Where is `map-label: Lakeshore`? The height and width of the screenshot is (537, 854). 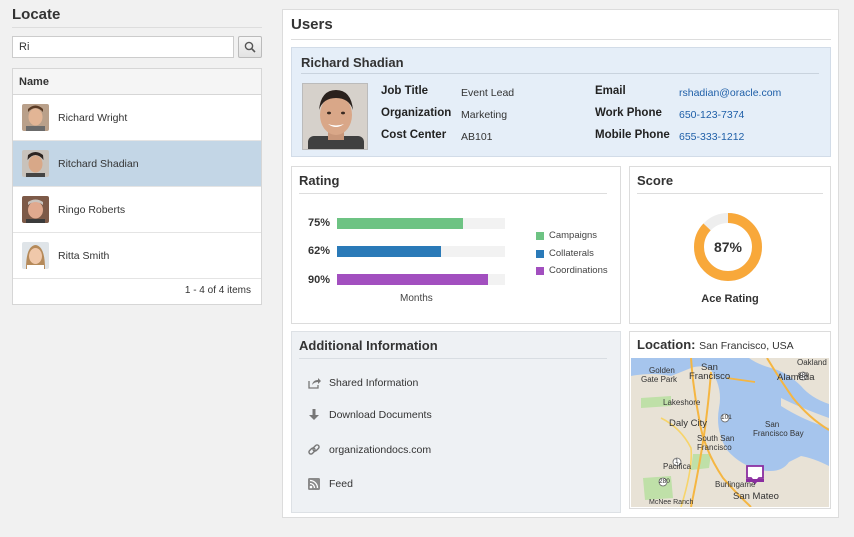 map-label: Lakeshore is located at coordinates (682, 402).